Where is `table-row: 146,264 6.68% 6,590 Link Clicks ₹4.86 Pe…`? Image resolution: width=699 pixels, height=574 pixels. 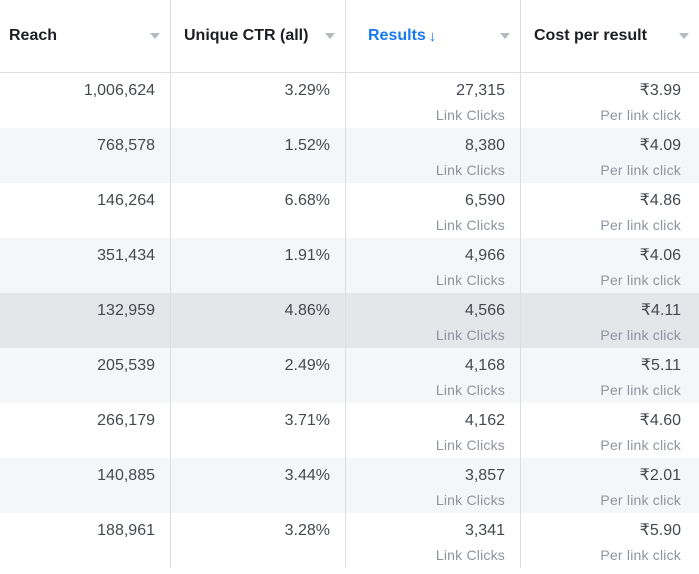
table-row: 146,264 6.68% 6,590 Link Clicks ₹4.86 Pe… is located at coordinates (349, 210).